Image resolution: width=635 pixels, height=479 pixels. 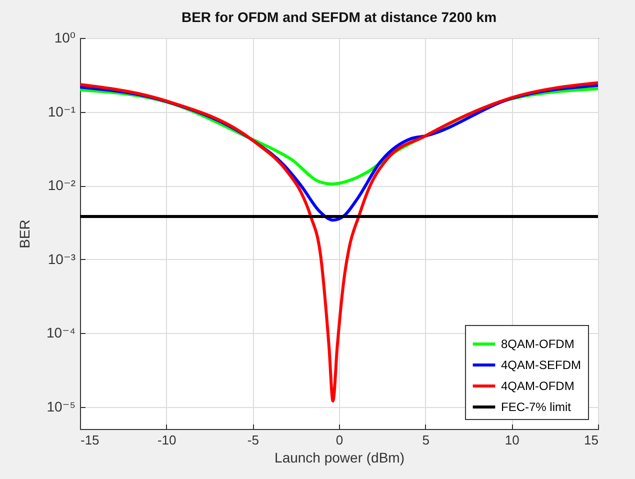 What do you see at coordinates (536, 407) in the screenshot?
I see `legend-label: FEC-7% limit` at bounding box center [536, 407].